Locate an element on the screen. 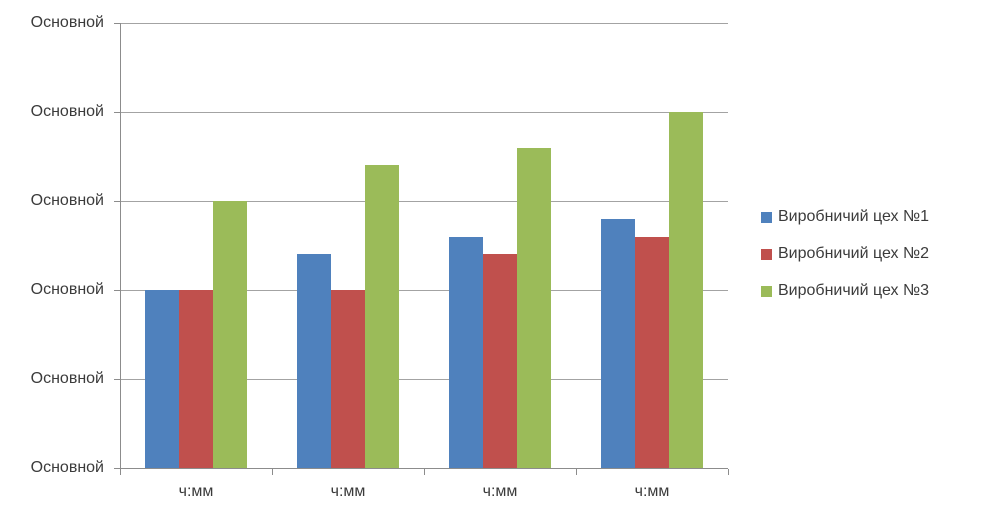 Image resolution: width=982 pixels, height=520 pixels. bar-Виробничий цех №1-group2 is located at coordinates (314, 361).